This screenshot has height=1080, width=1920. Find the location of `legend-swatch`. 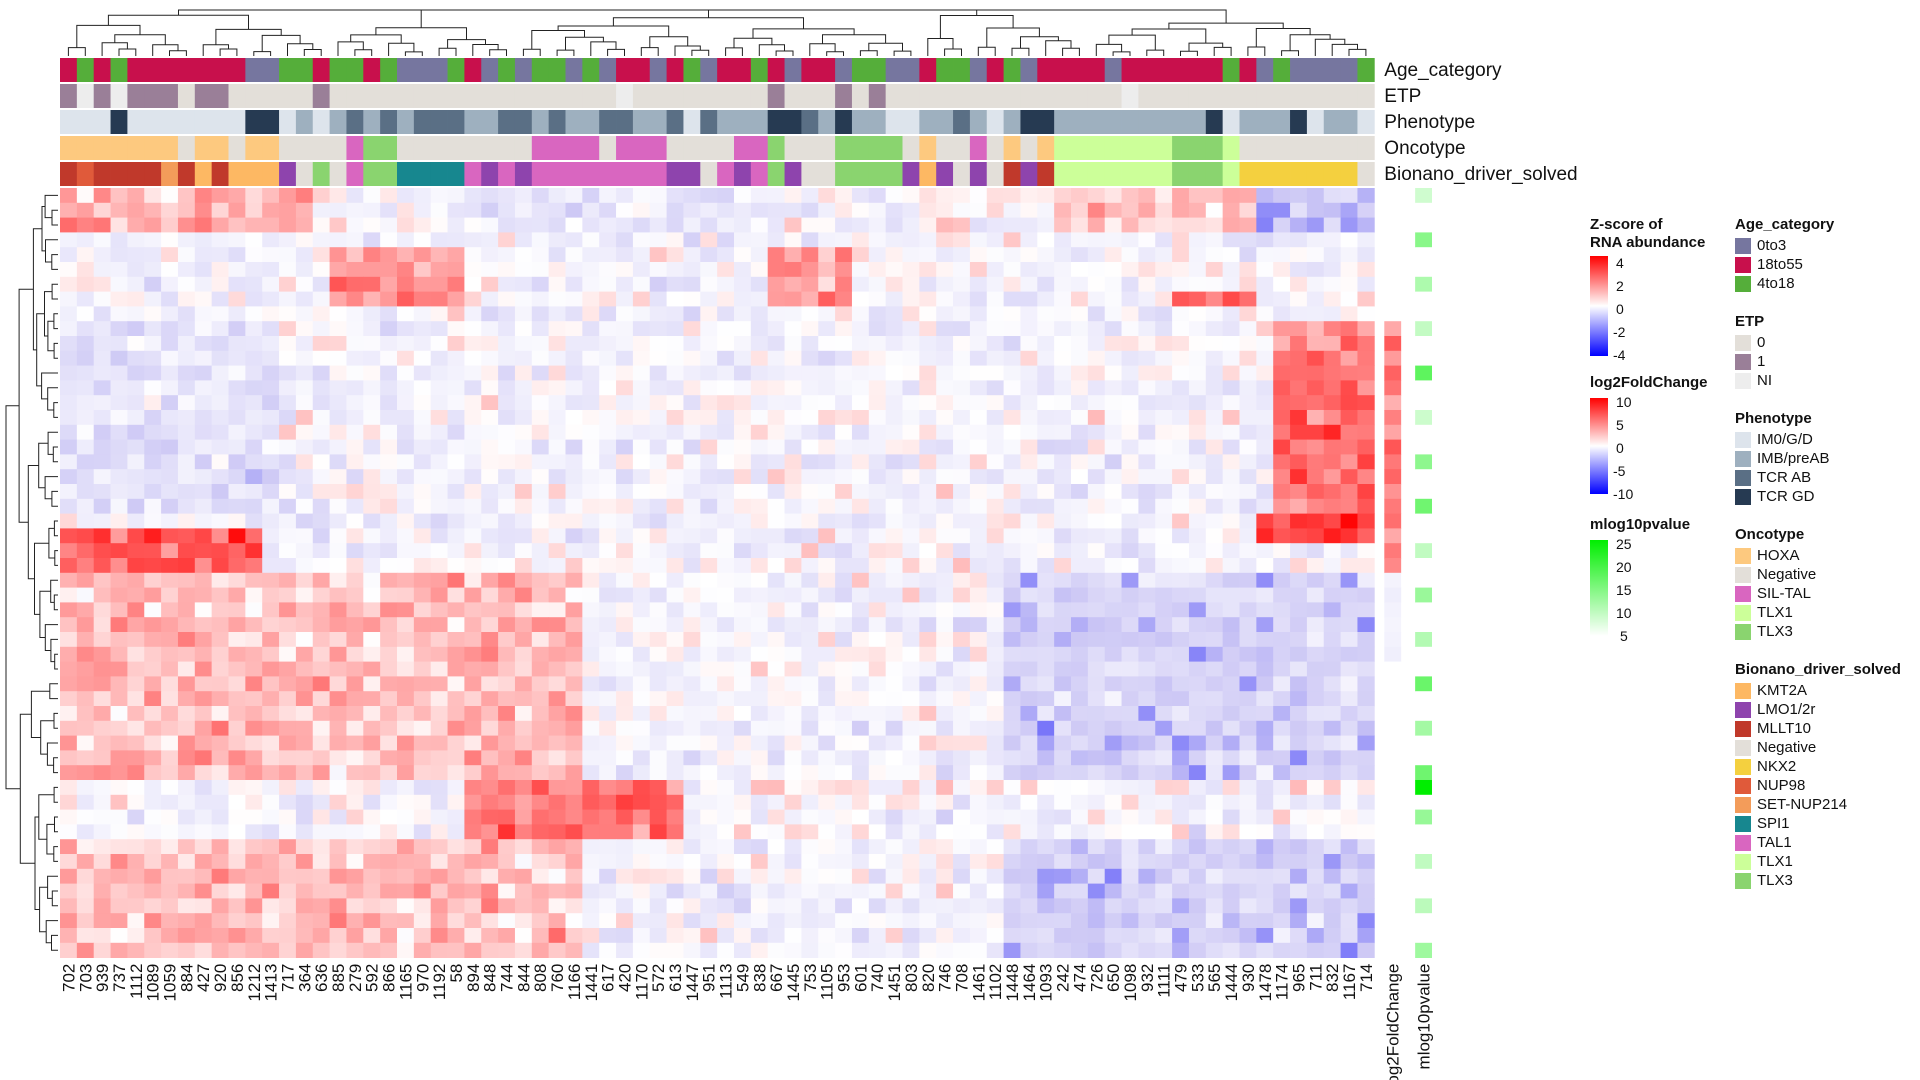

legend-swatch is located at coordinates (1743, 881).